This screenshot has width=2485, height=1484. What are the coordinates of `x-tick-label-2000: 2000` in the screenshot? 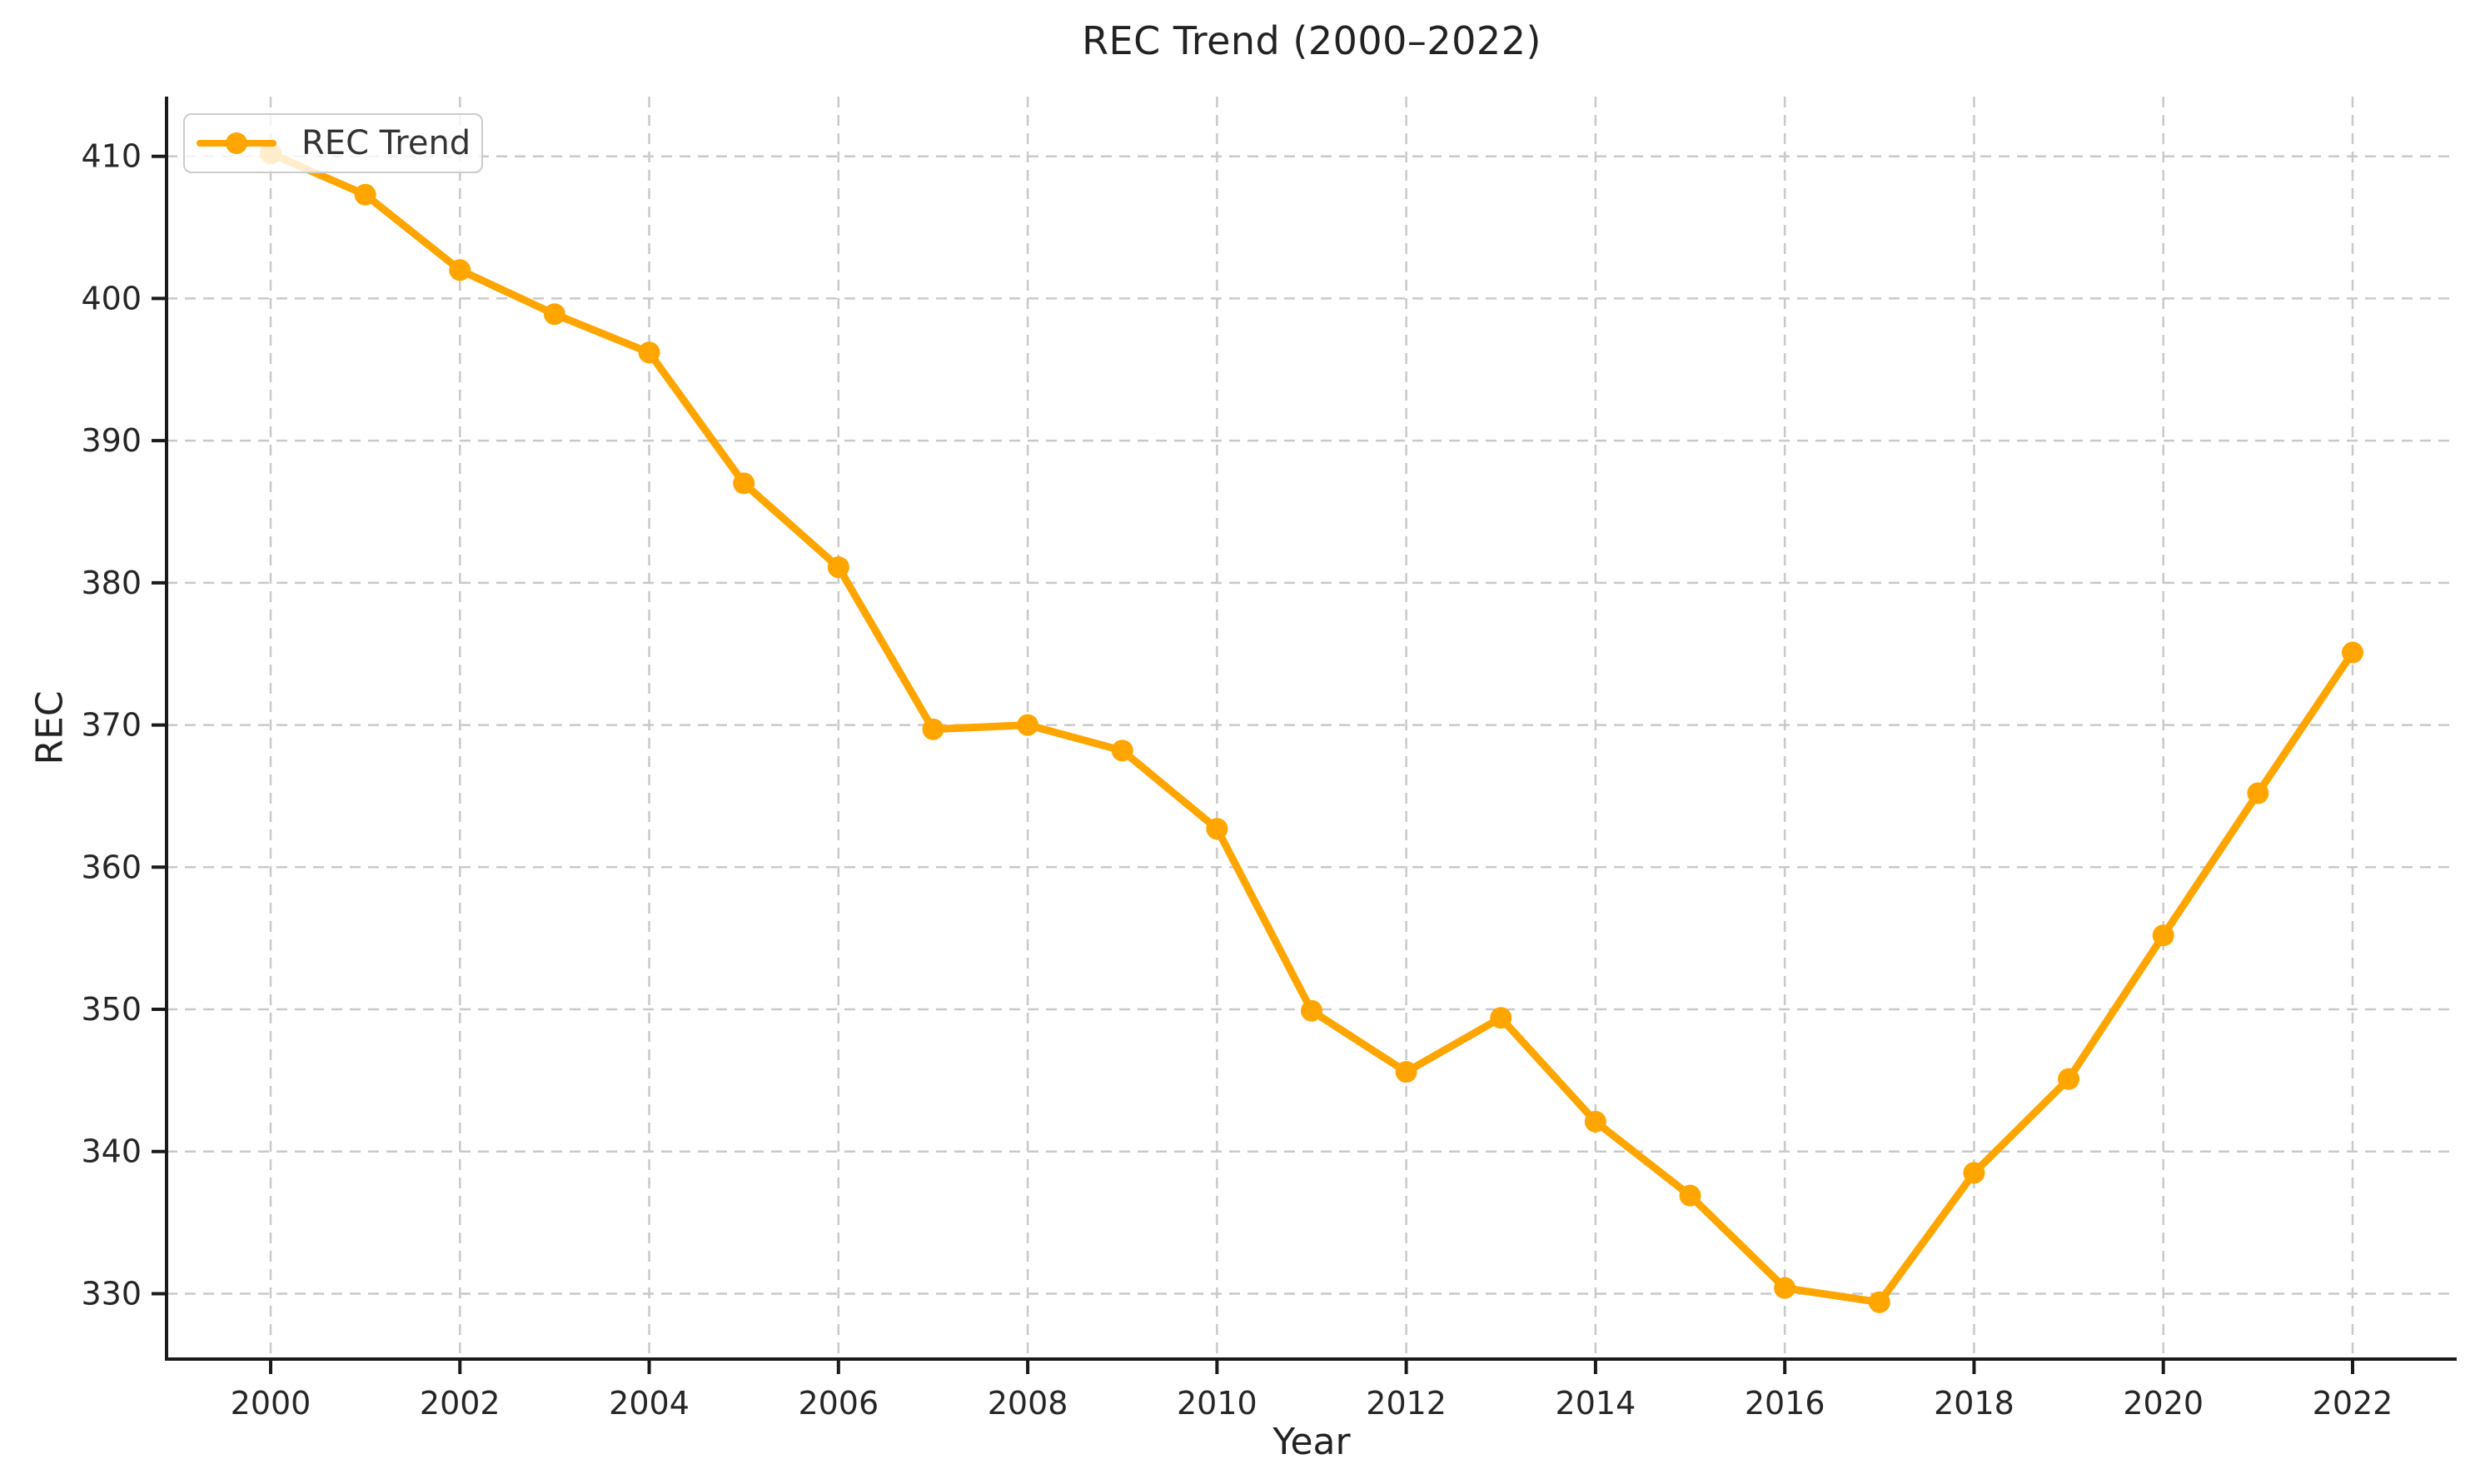 It's located at (271, 1403).